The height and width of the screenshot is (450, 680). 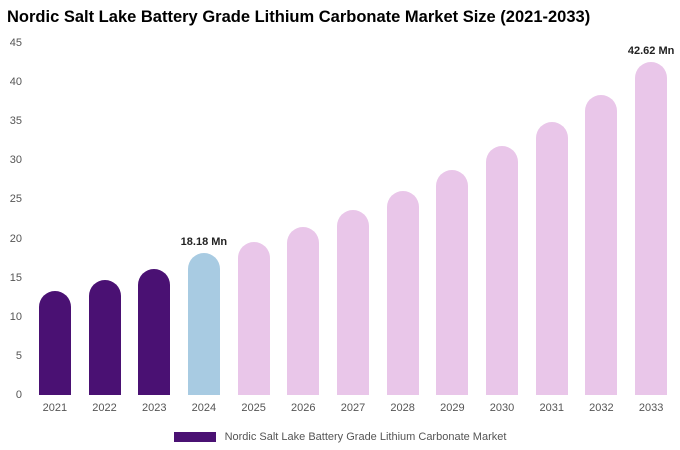 I want to click on x-tick-label: 2026, so click(x=303, y=408).